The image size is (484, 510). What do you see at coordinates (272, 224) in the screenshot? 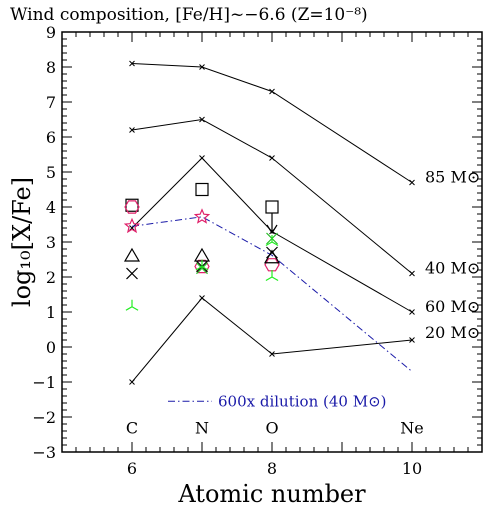
I see `upper-limit-arrow` at bounding box center [272, 224].